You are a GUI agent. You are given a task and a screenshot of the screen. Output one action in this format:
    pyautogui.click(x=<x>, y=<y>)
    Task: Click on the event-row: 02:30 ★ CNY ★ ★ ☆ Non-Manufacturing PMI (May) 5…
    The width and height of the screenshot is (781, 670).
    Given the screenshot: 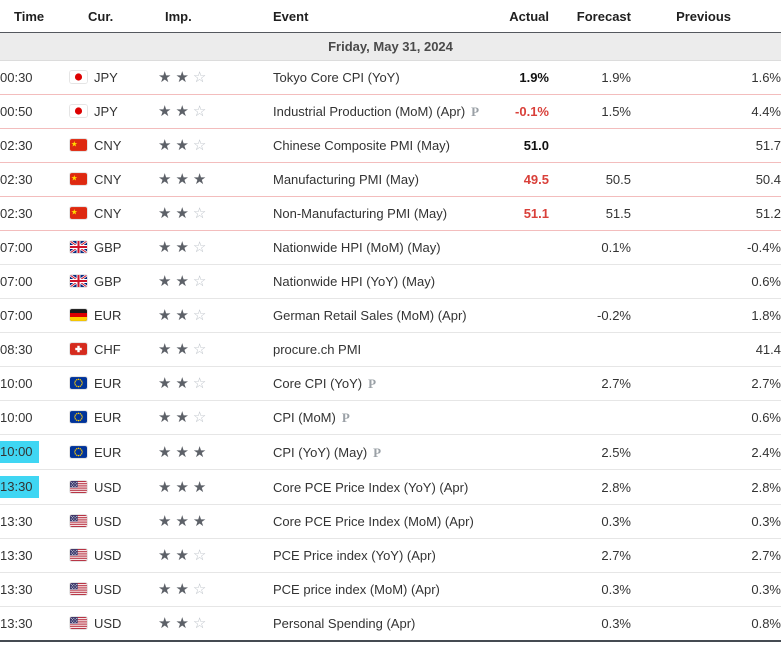 What is the action you would take?
    pyautogui.click(x=390, y=213)
    